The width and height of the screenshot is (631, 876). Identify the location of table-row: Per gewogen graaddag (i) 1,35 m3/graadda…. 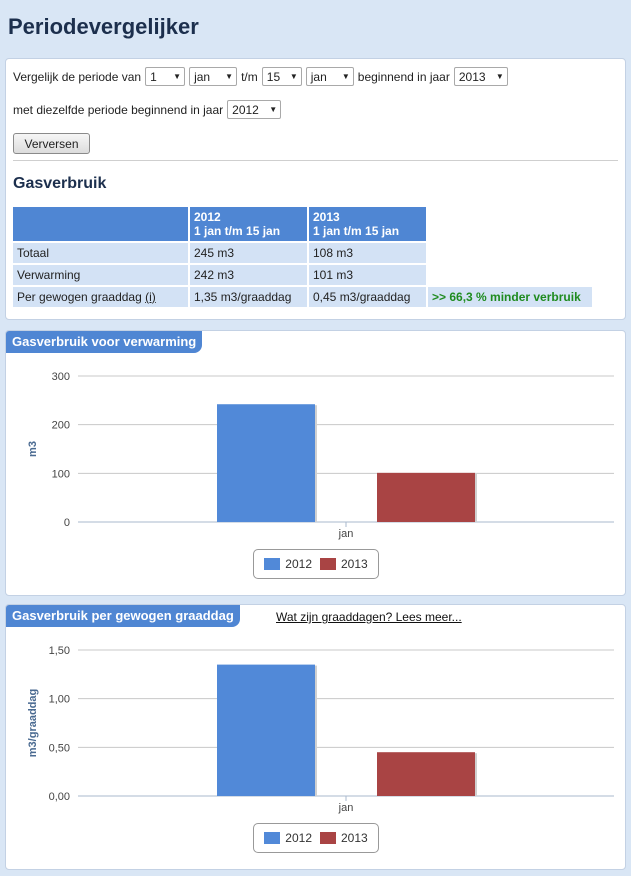
(302, 297).